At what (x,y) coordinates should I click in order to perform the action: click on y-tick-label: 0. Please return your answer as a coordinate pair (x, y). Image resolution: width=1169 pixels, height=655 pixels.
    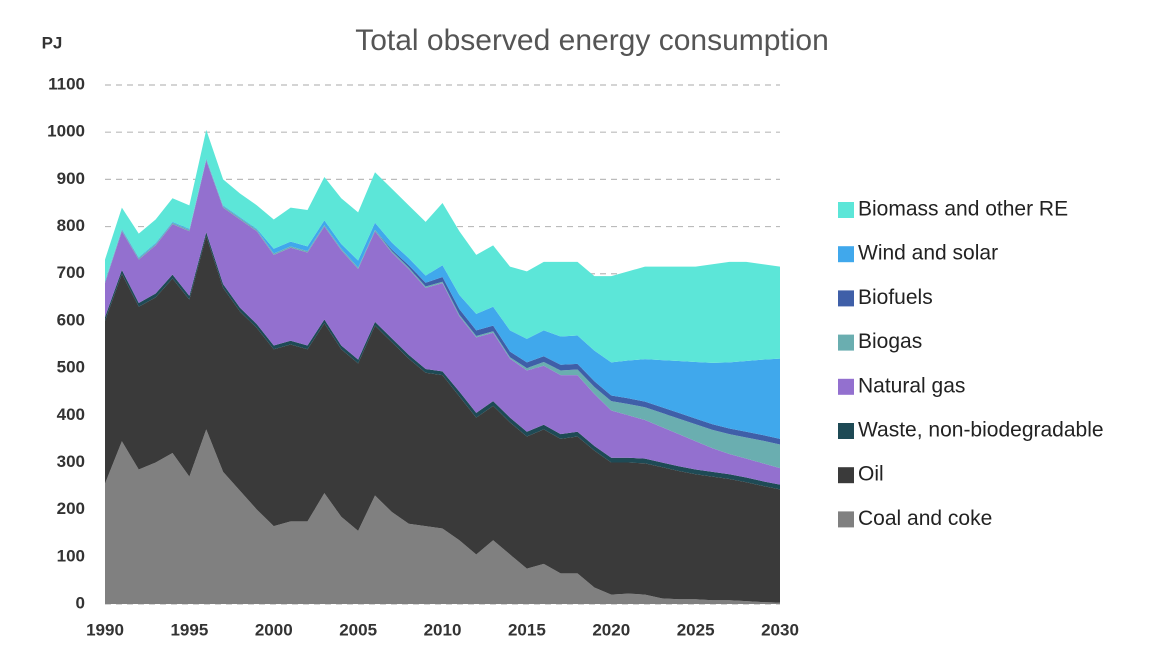
    Looking at the image, I should click on (80, 602).